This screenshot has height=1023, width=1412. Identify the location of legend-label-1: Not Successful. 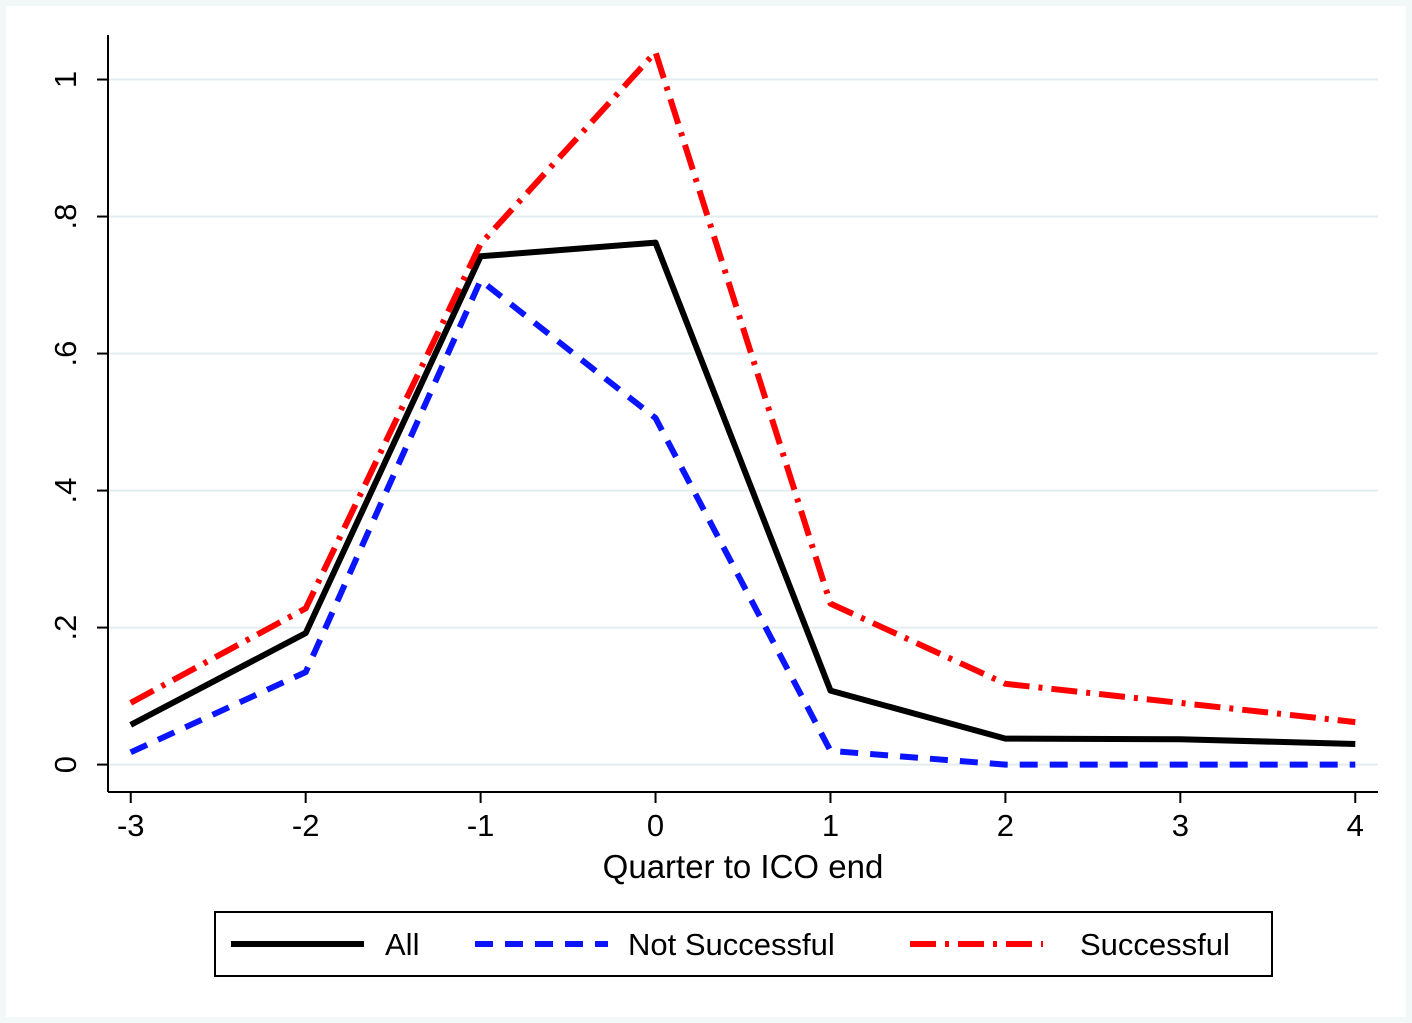
(731, 944).